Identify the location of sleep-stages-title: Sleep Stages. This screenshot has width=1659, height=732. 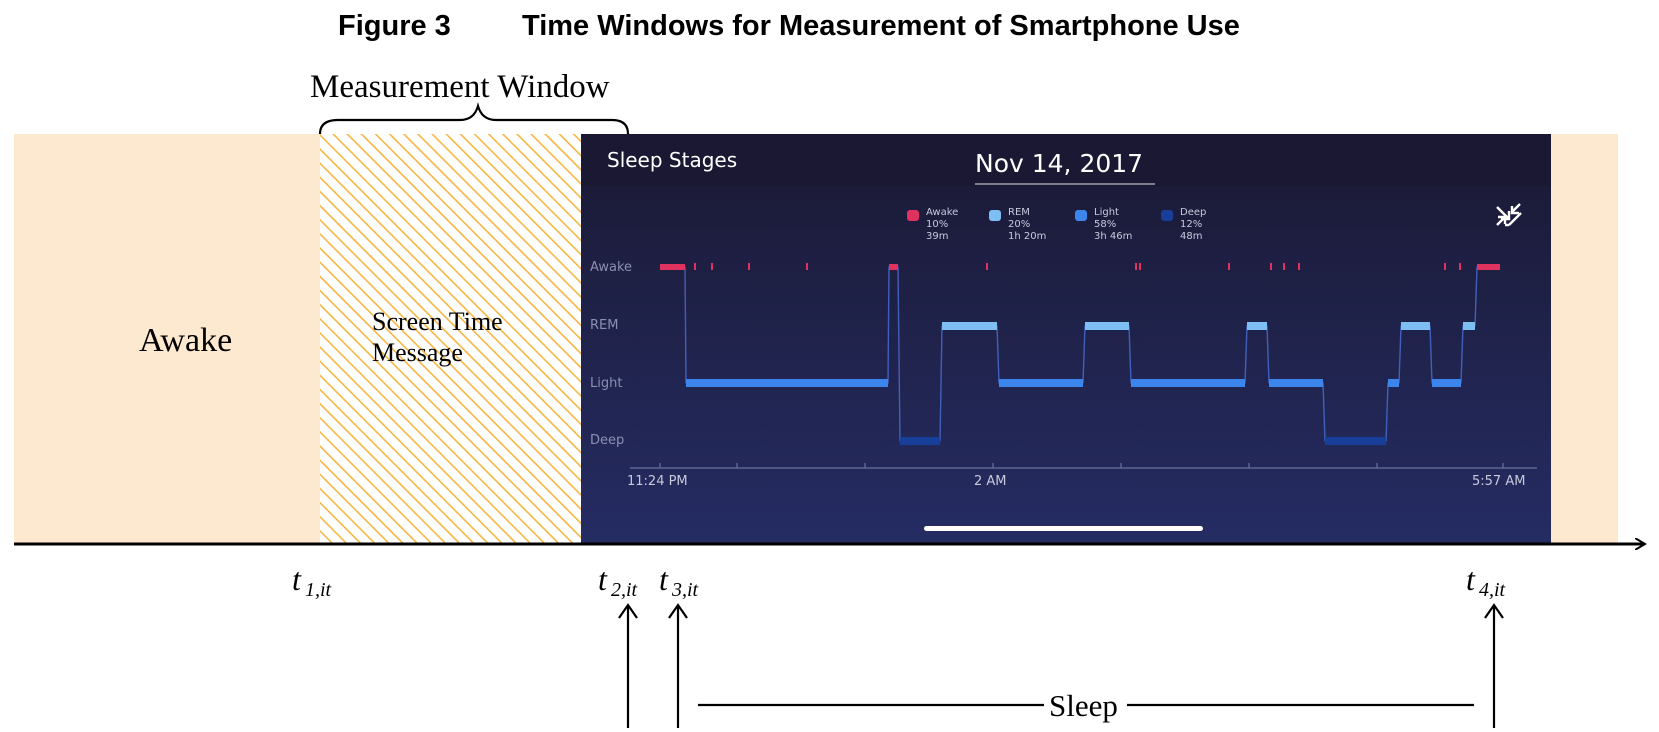
(672, 160).